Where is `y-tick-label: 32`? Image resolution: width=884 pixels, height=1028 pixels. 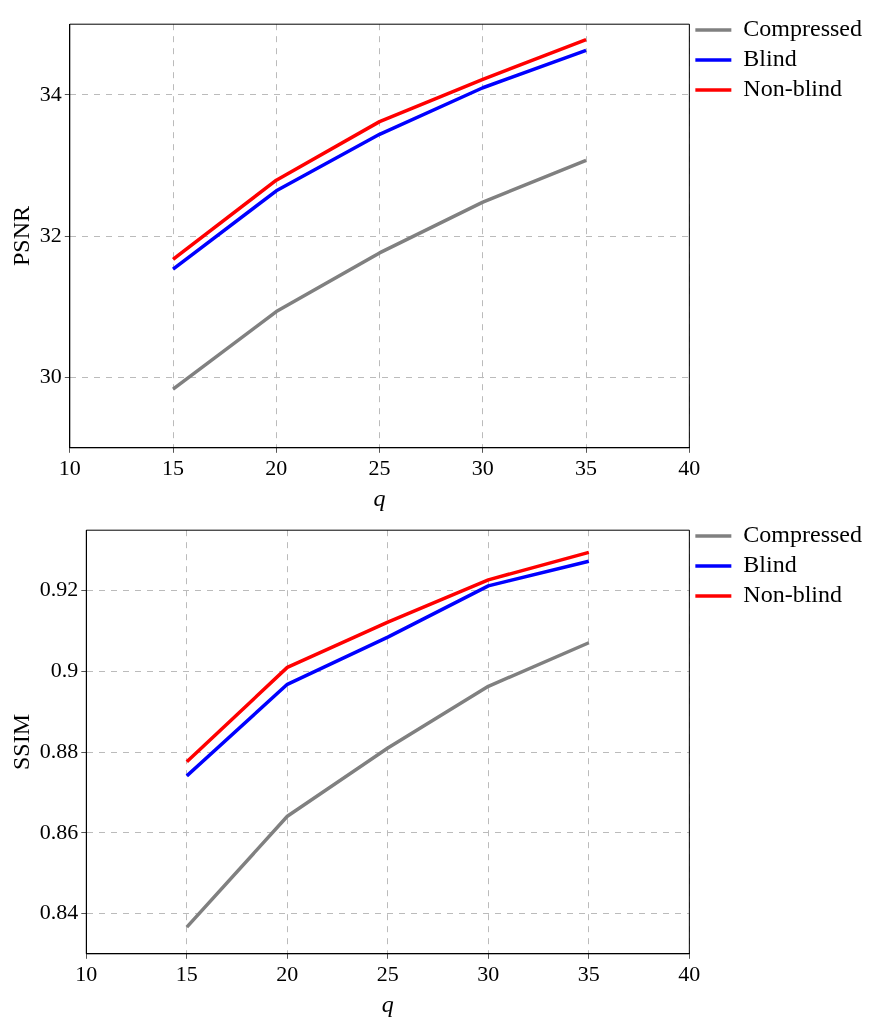 y-tick-label: 32 is located at coordinates (50, 234).